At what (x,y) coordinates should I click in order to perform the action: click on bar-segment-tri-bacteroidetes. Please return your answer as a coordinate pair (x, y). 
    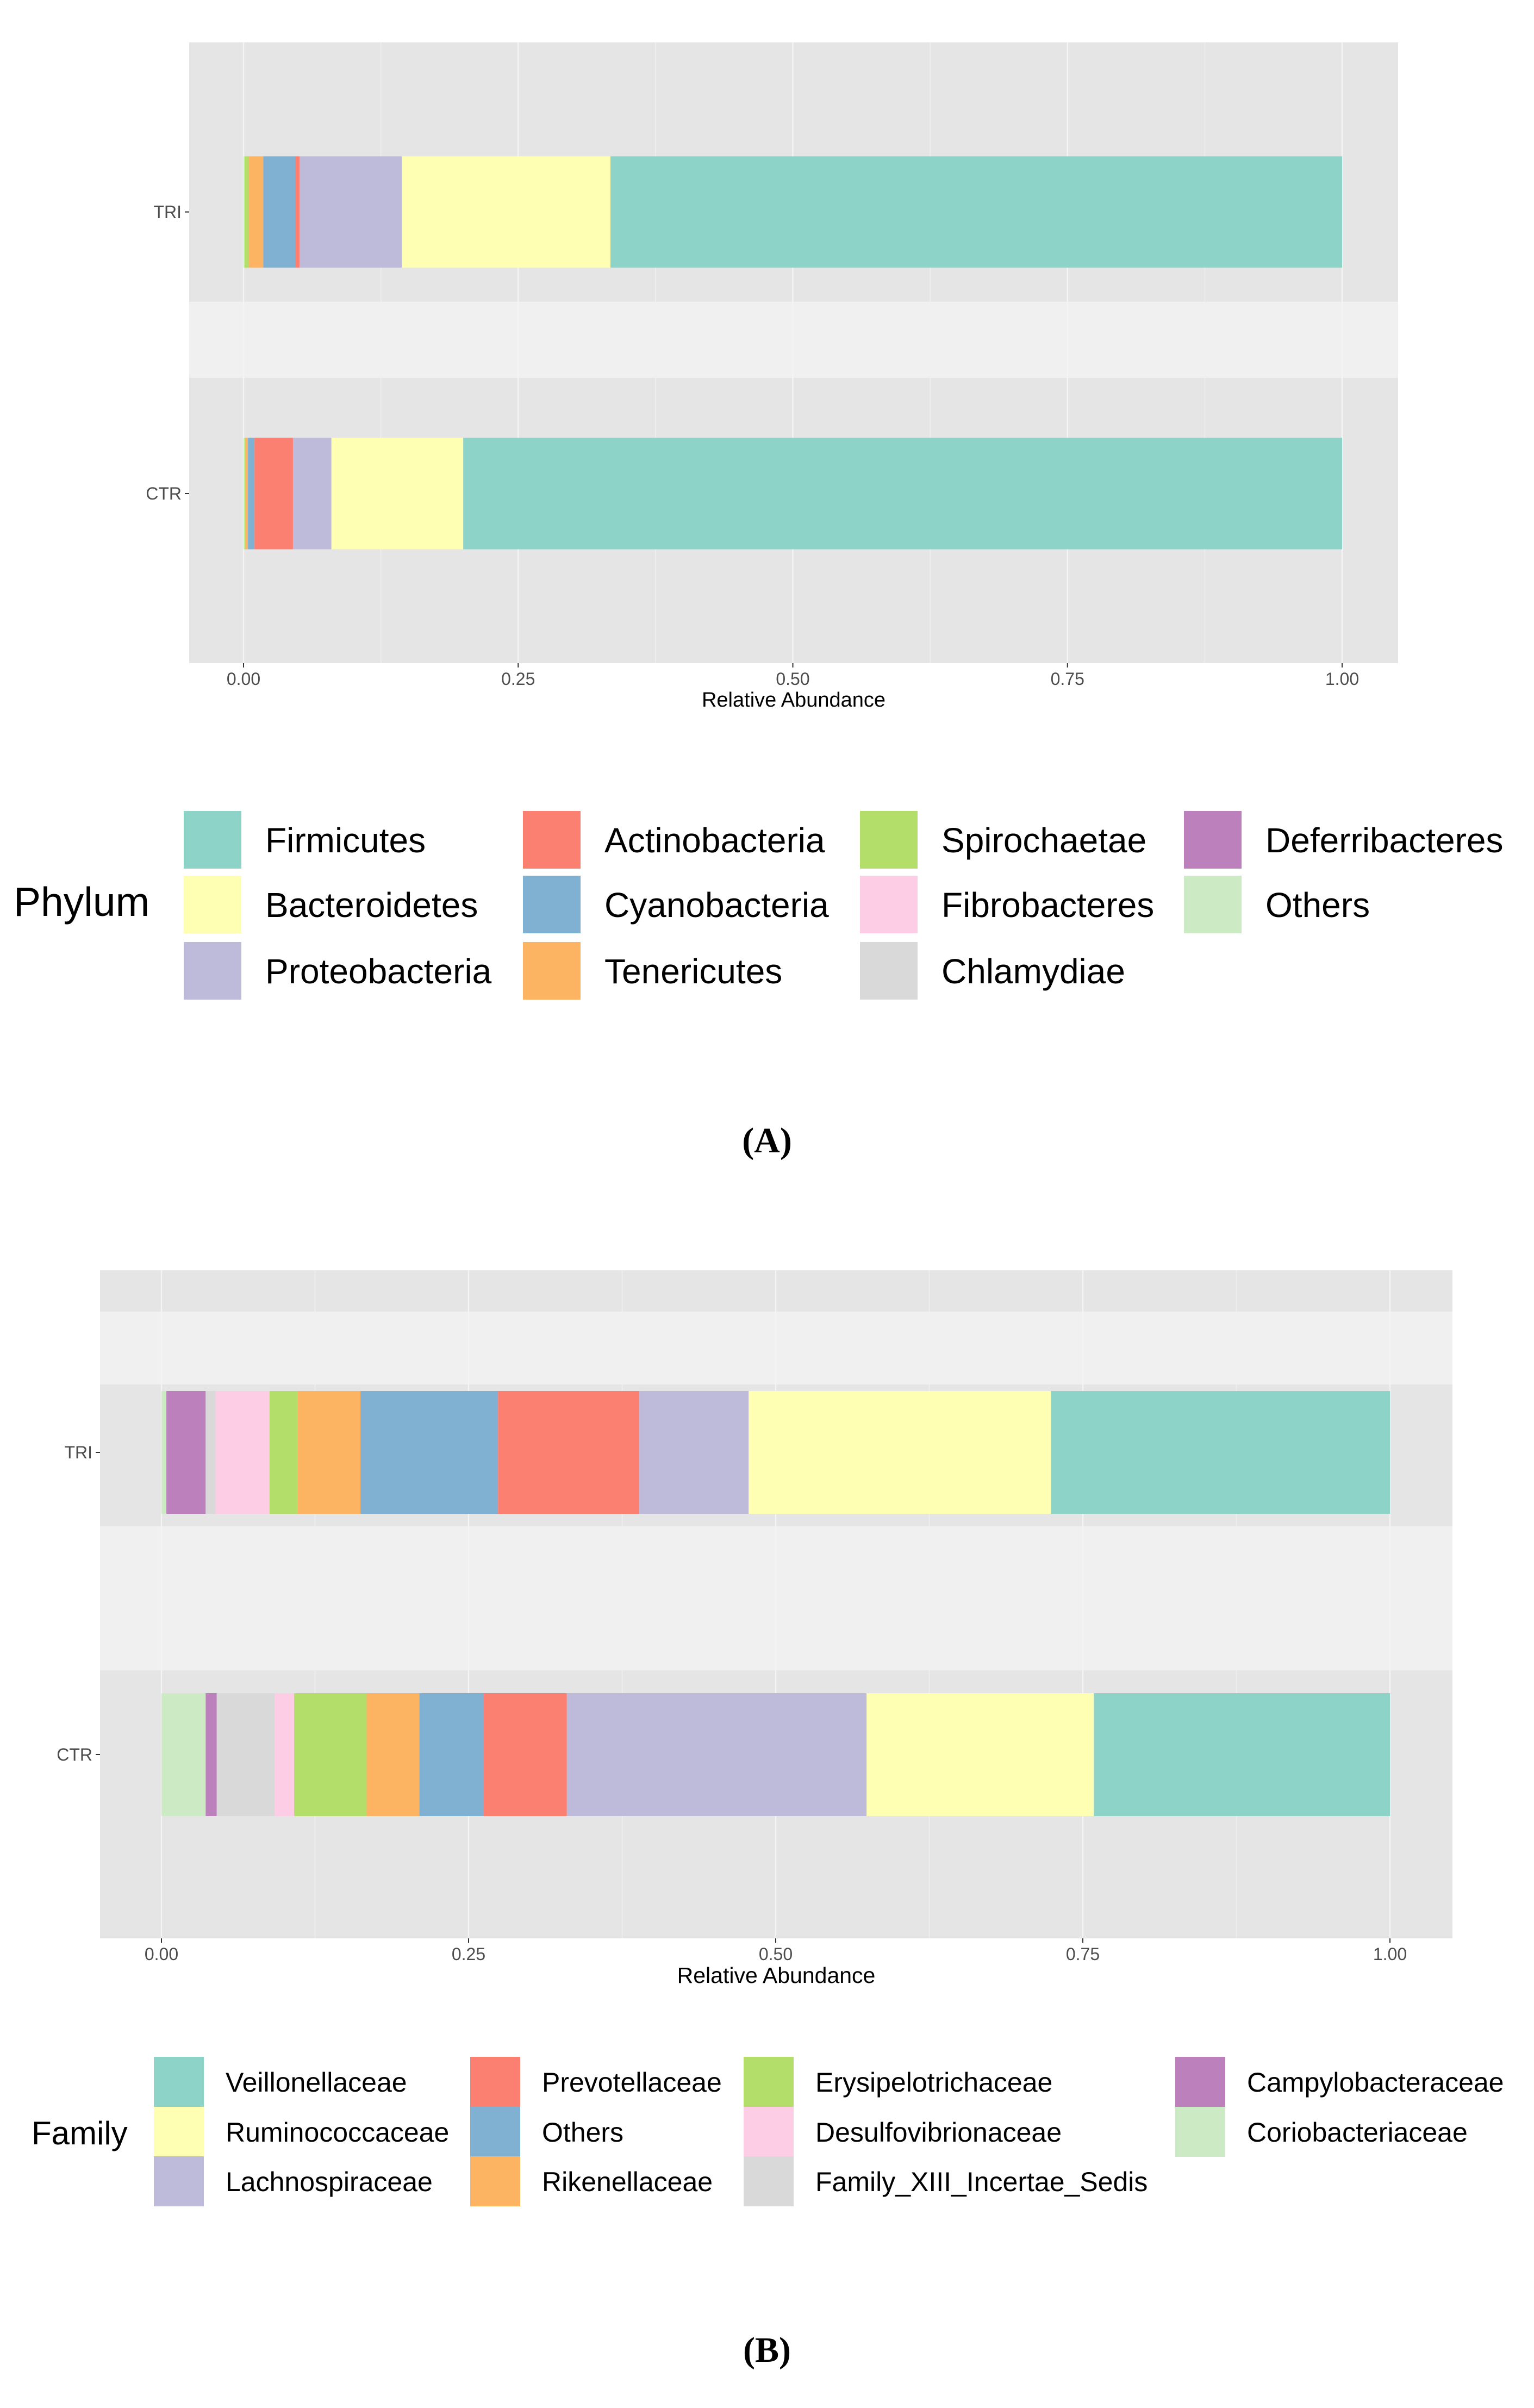
    Looking at the image, I should click on (506, 212).